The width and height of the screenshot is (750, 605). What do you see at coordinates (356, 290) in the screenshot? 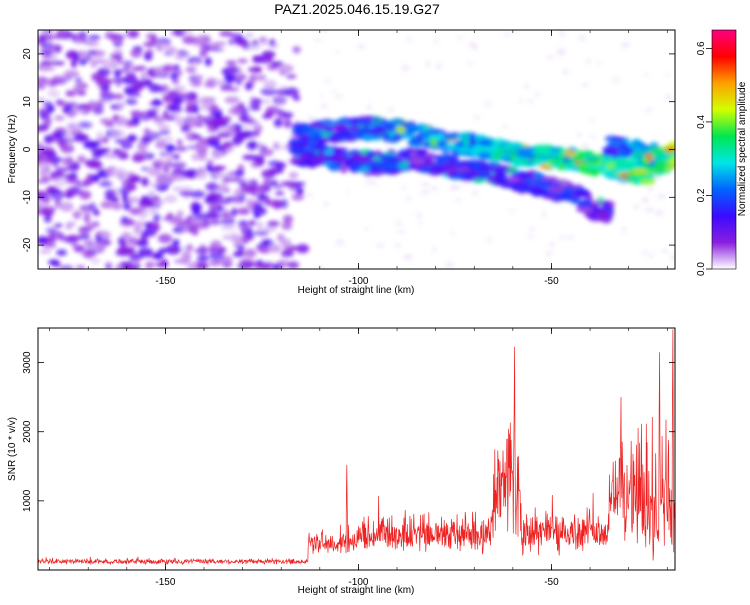
I see `spectrogram-xlabel: Height of straight line (km)` at bounding box center [356, 290].